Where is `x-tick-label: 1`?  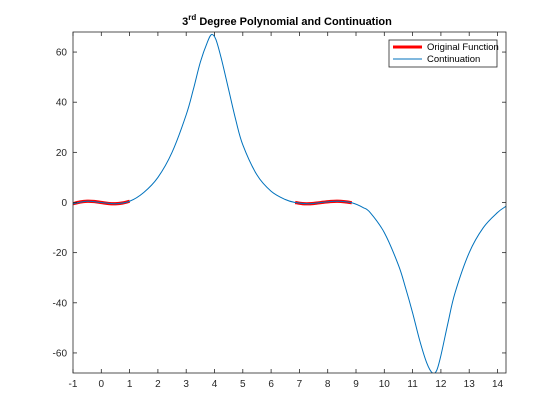
x-tick-label: 1 is located at coordinates (130, 384).